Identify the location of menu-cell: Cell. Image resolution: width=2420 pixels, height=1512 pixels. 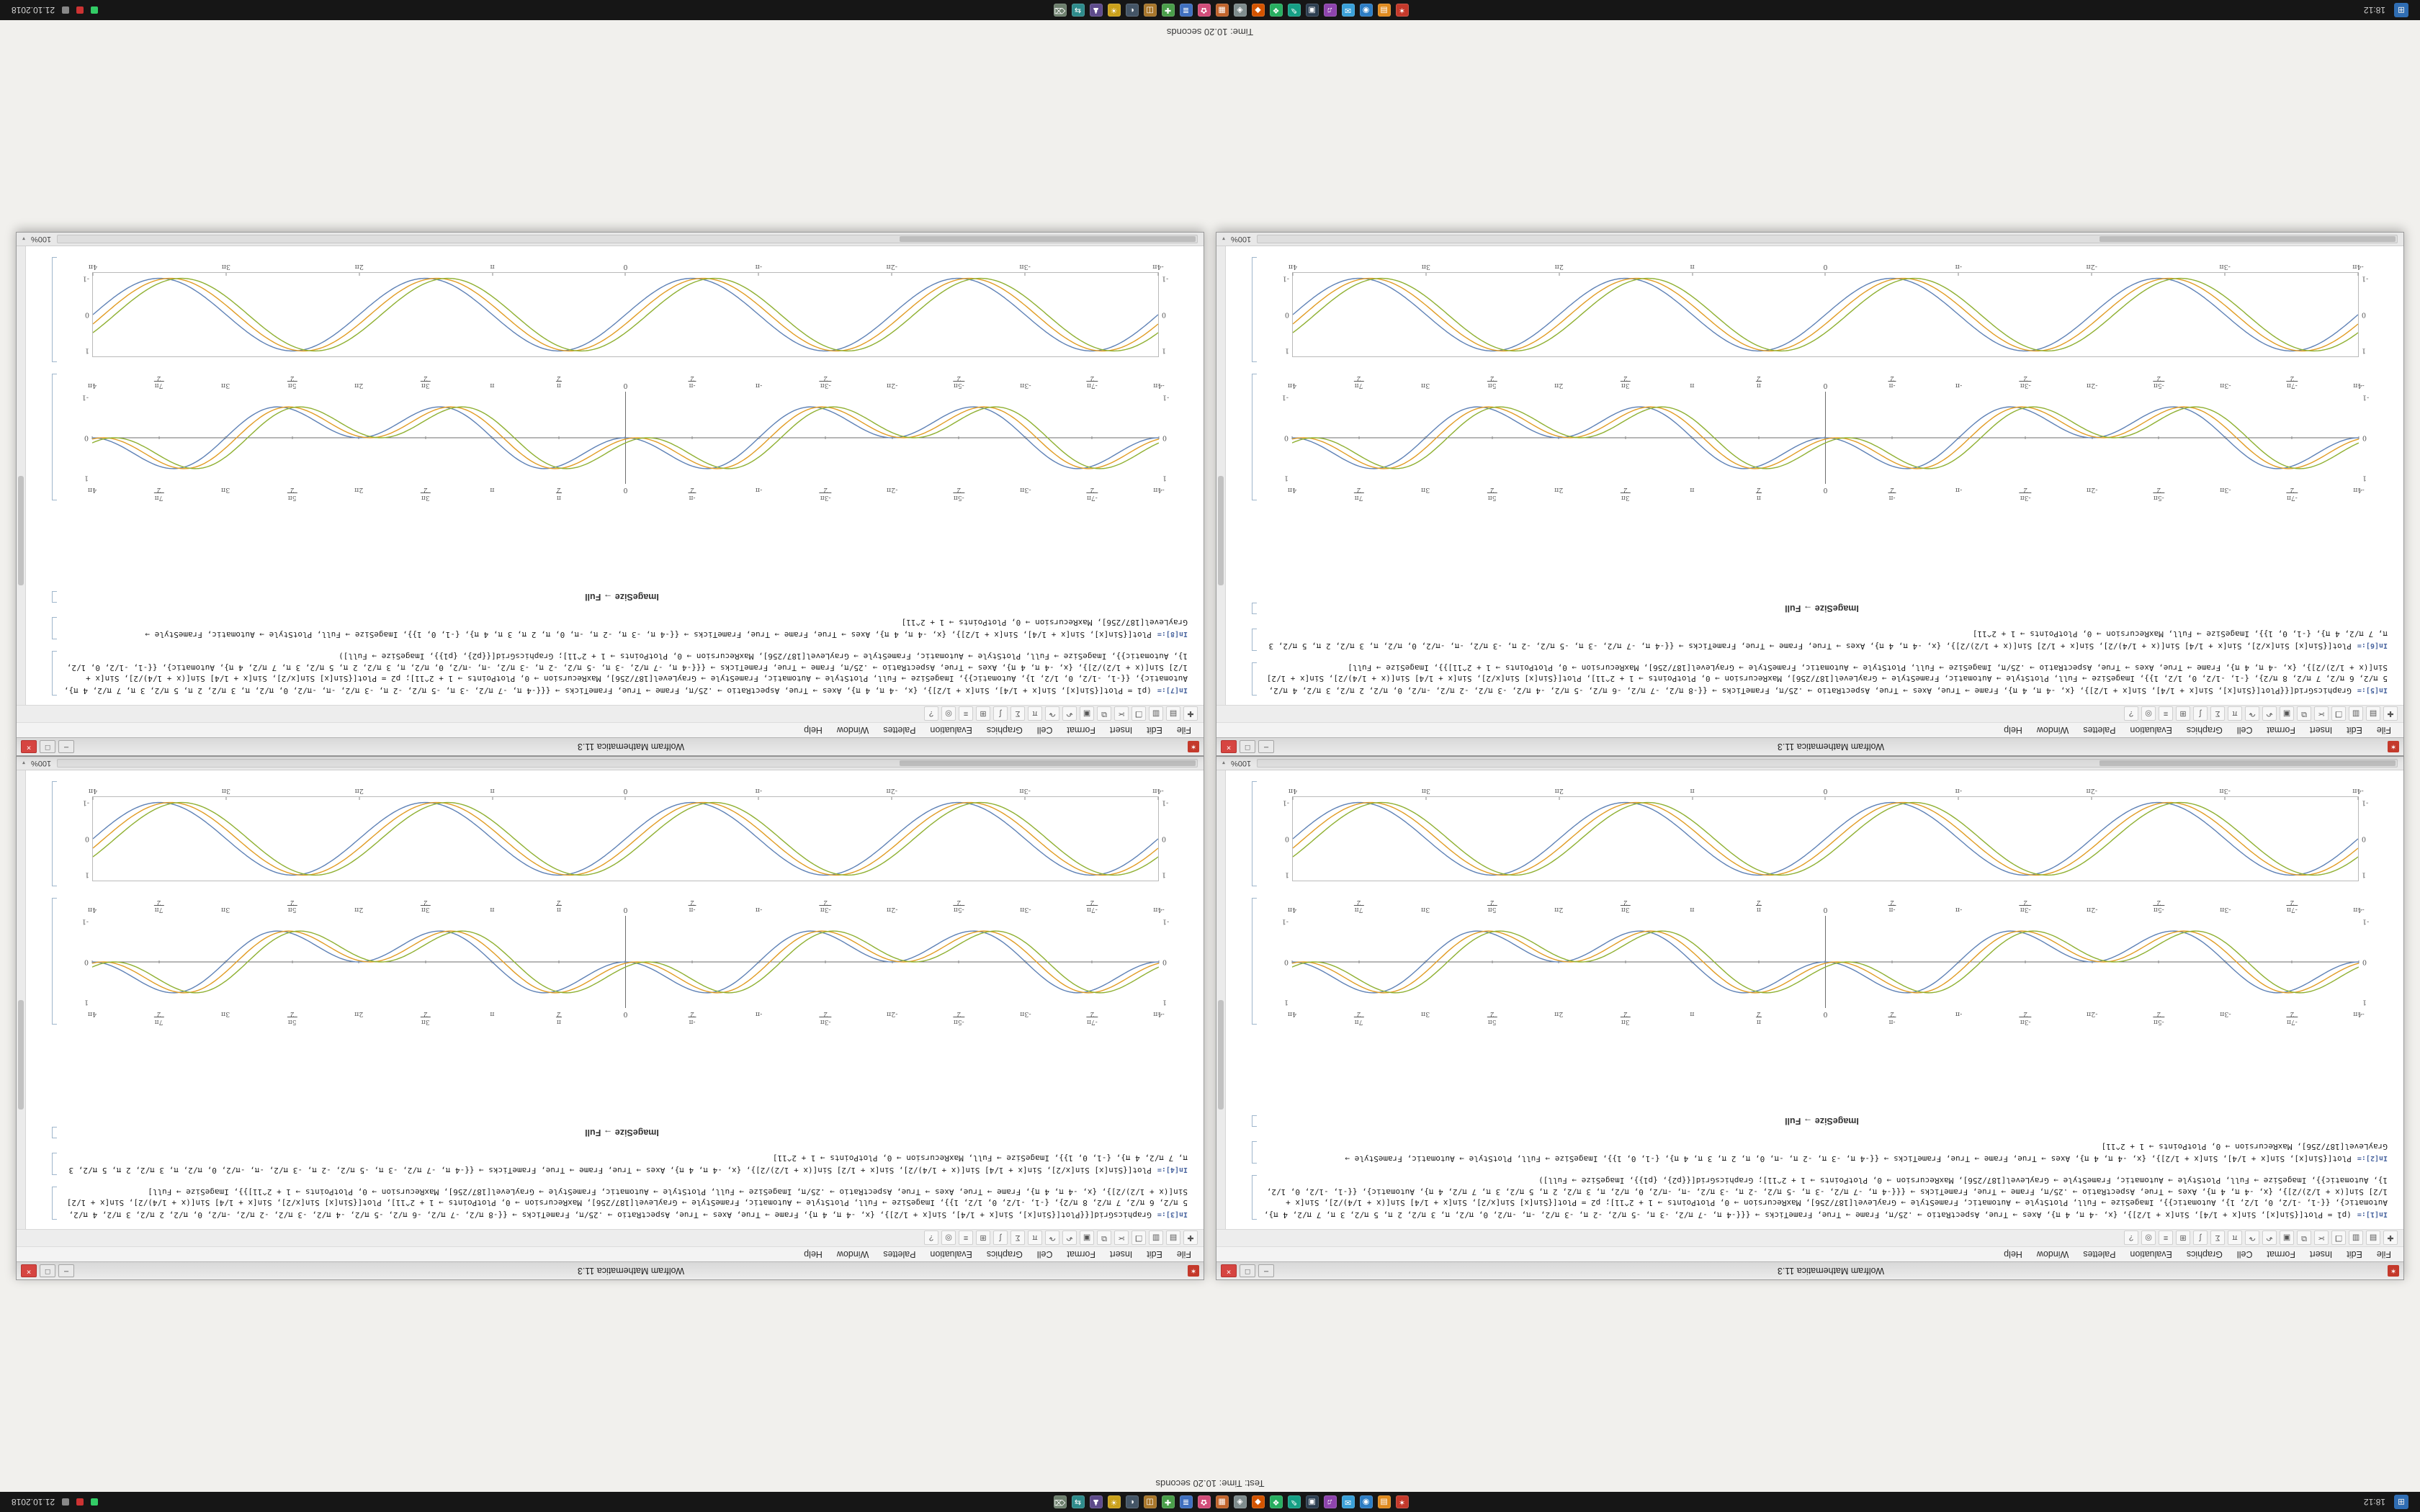
(1044, 1254).